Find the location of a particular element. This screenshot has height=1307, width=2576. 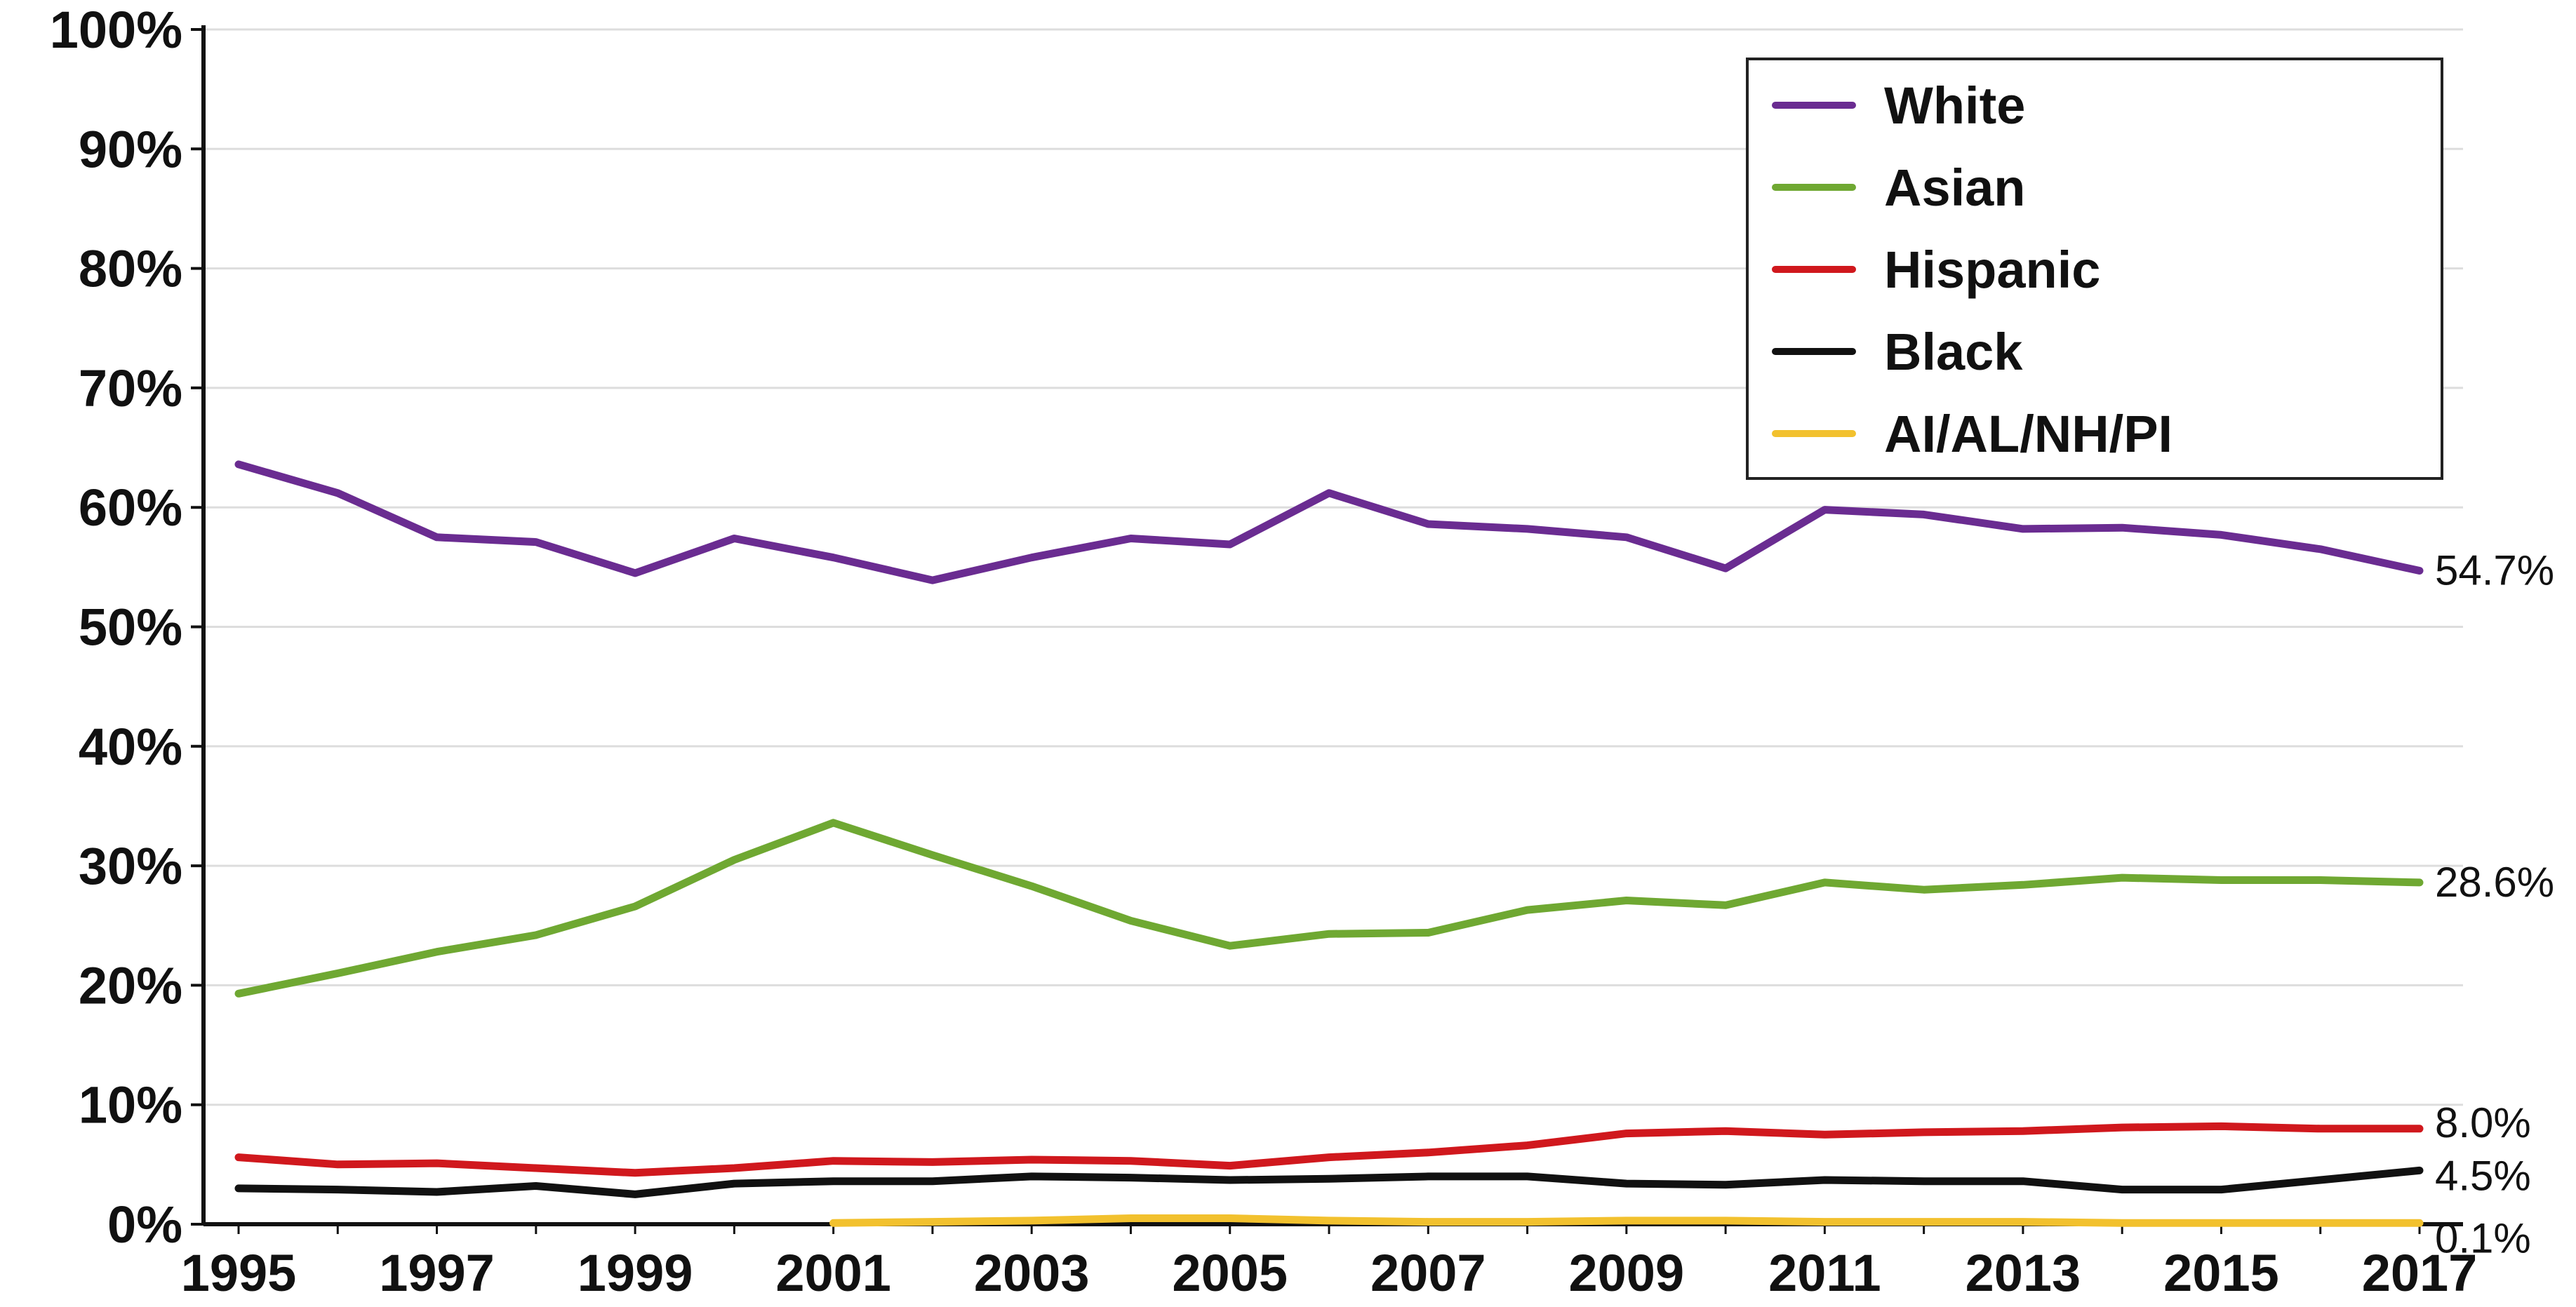

x-tick-label: 1999 is located at coordinates (635, 1273).